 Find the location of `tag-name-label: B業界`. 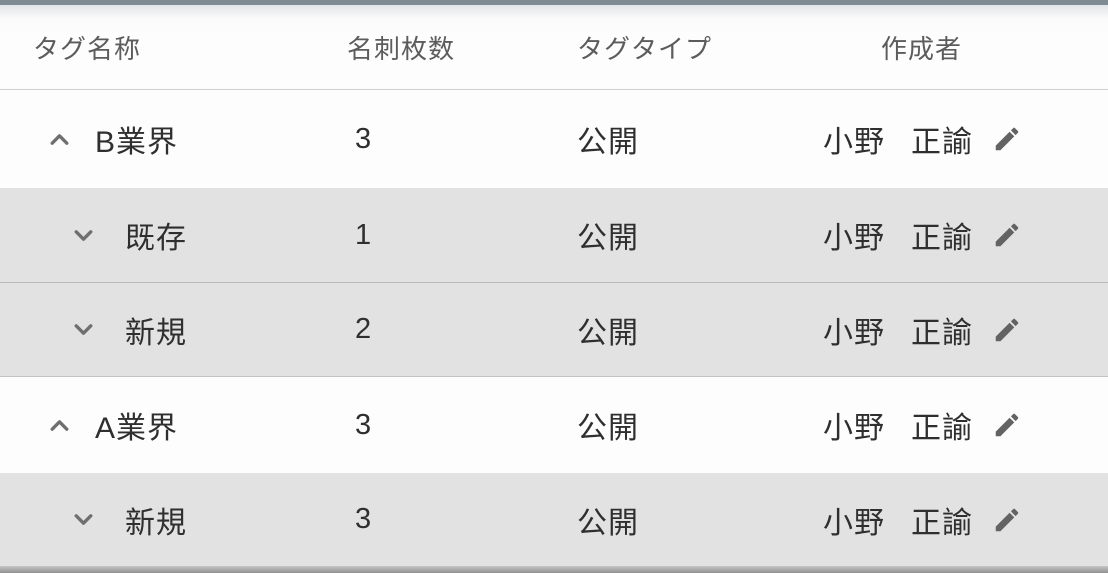

tag-name-label: B業界 is located at coordinates (137, 142).